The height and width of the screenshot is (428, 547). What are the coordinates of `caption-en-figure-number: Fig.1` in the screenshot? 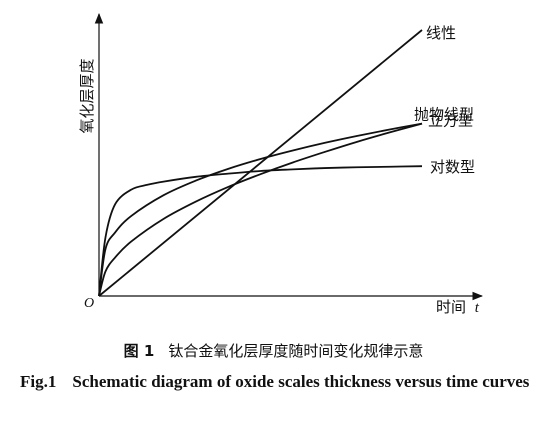 It's located at (38, 381).